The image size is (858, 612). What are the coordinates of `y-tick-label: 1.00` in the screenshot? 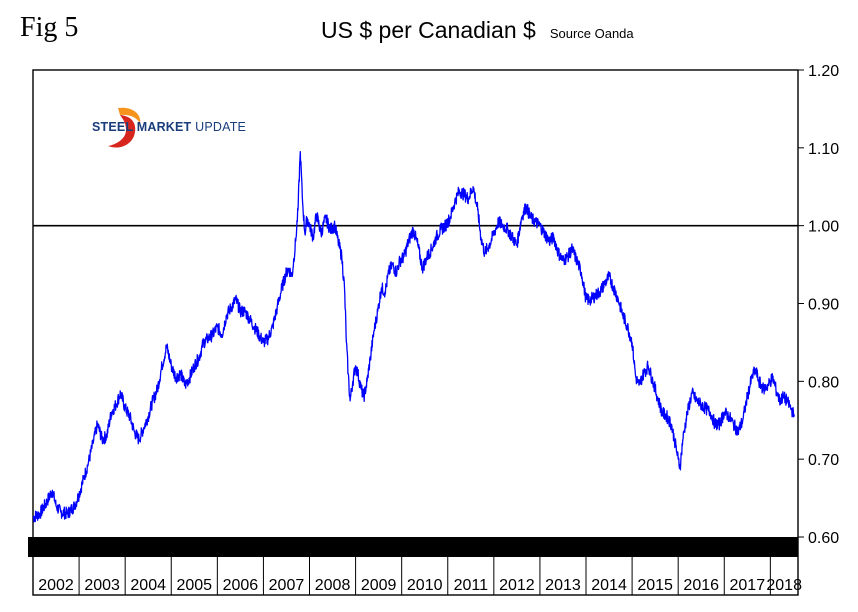 It's located at (823, 227).